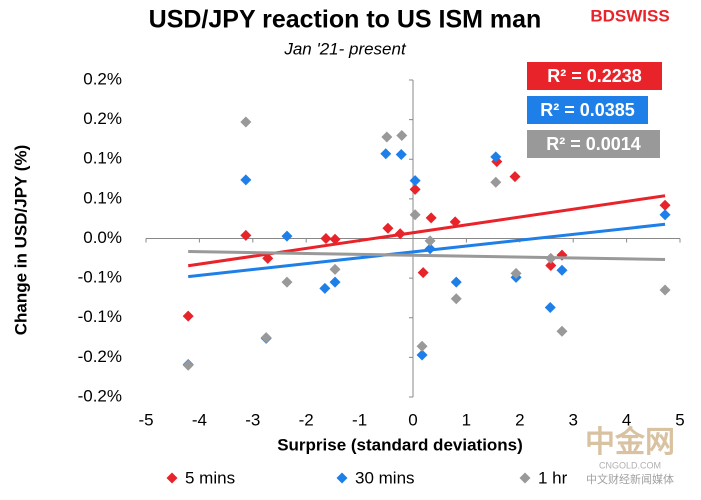 Image resolution: width=701 pixels, height=500 pixels. I want to click on r2-label: R² = 0.0385, so click(587, 110).